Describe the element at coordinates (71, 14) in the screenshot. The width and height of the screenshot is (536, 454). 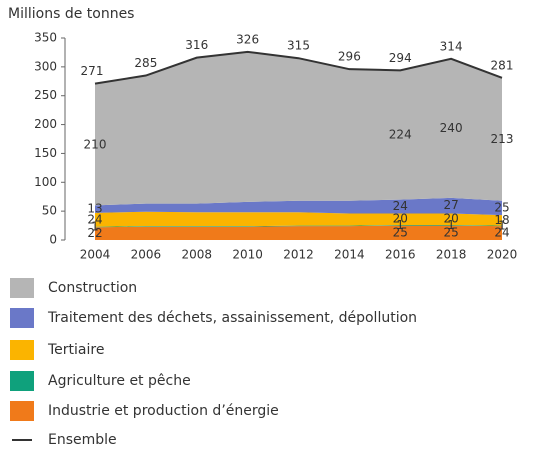
I see `axis-unit: Millions de tonnes` at that location.